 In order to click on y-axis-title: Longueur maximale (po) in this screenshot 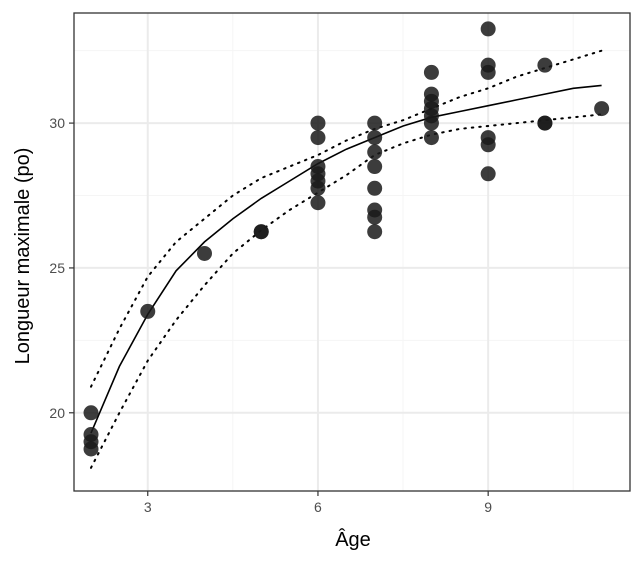, I will do `click(23, 256)`.